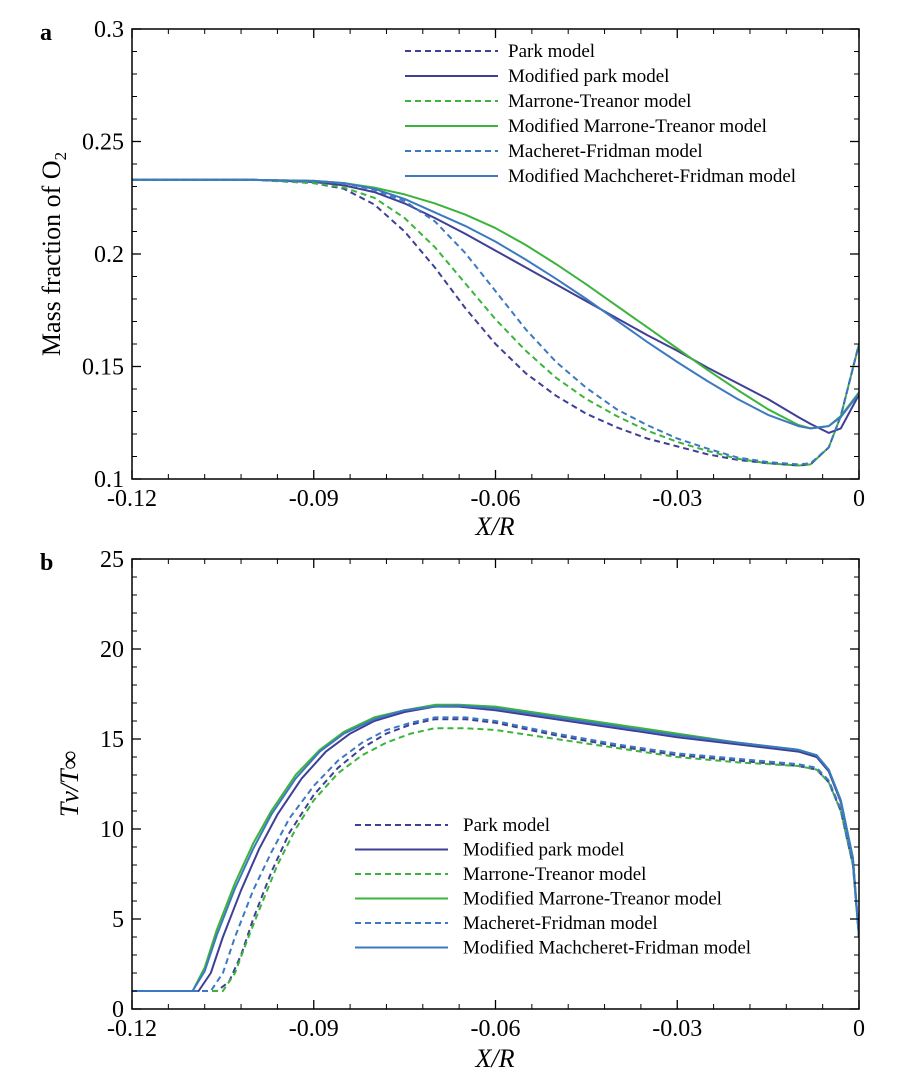 This screenshot has height=1088, width=901. Describe the element at coordinates (60, 156) in the screenshot. I see `y-axis-title-a-subscript: 2` at that location.